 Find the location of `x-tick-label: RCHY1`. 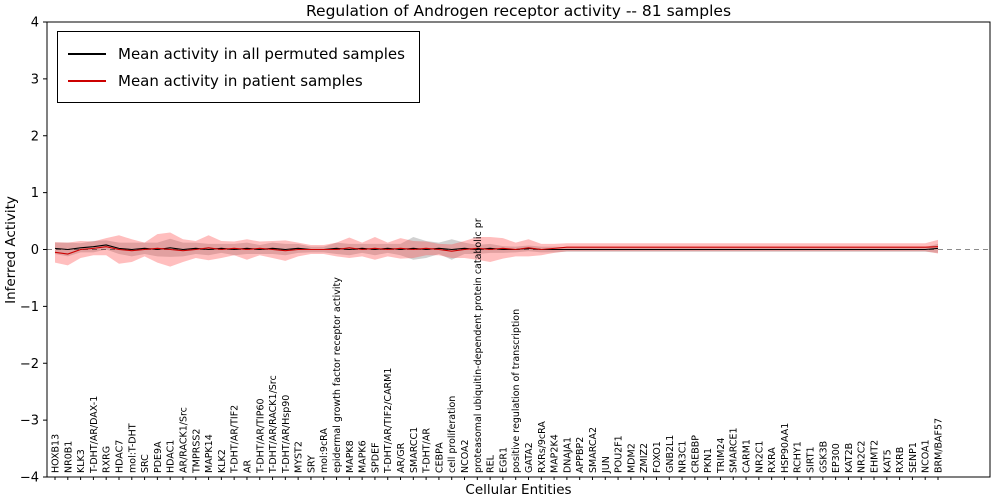

x-tick-label: RCHY1 is located at coordinates (798, 457).